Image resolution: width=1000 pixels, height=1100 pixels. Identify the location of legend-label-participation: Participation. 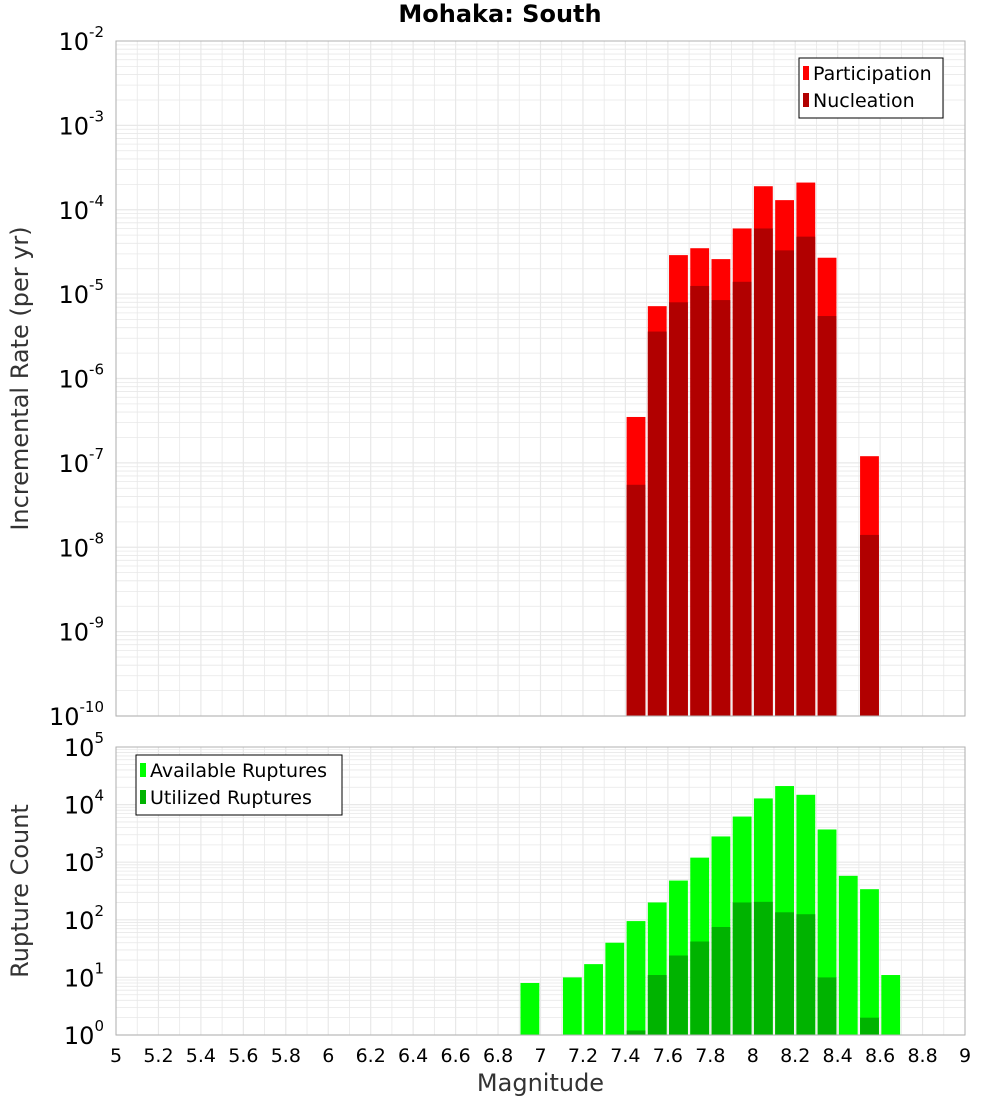
(872, 74).